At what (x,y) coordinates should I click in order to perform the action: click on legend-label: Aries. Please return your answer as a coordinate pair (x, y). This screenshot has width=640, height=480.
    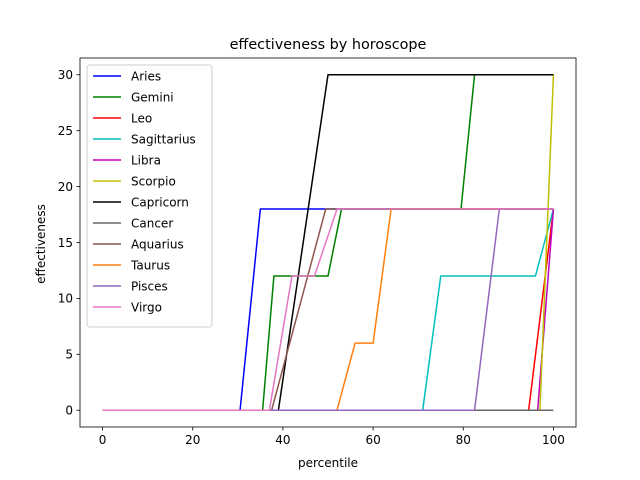
    Looking at the image, I should click on (146, 76).